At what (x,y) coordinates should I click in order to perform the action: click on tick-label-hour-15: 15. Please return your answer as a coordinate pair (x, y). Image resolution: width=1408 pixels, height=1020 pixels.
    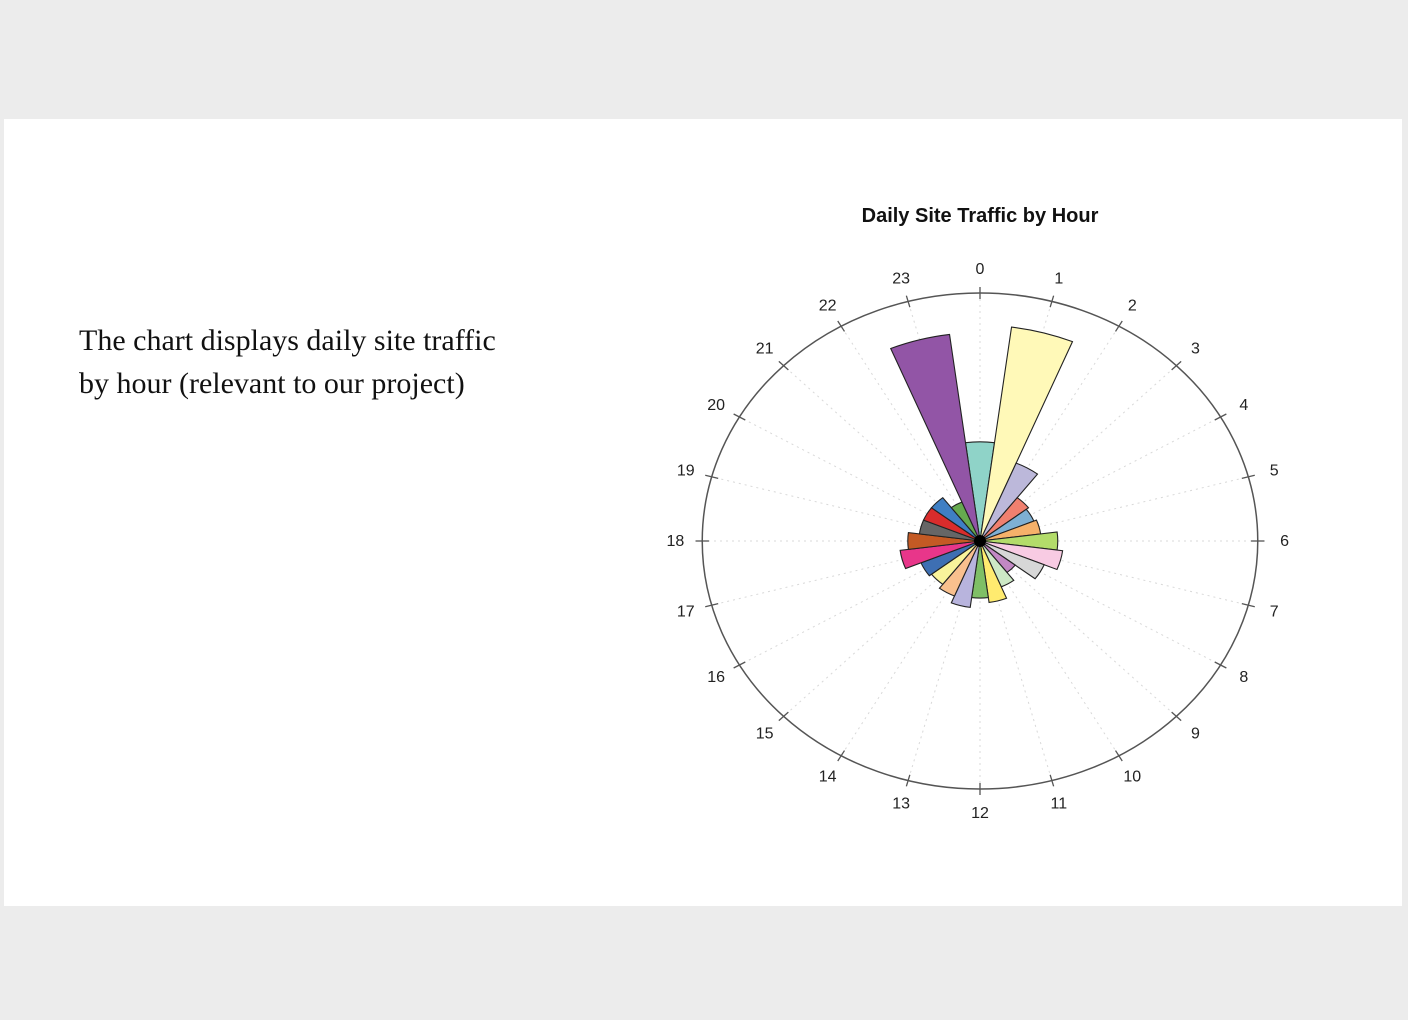
    Looking at the image, I should click on (765, 733).